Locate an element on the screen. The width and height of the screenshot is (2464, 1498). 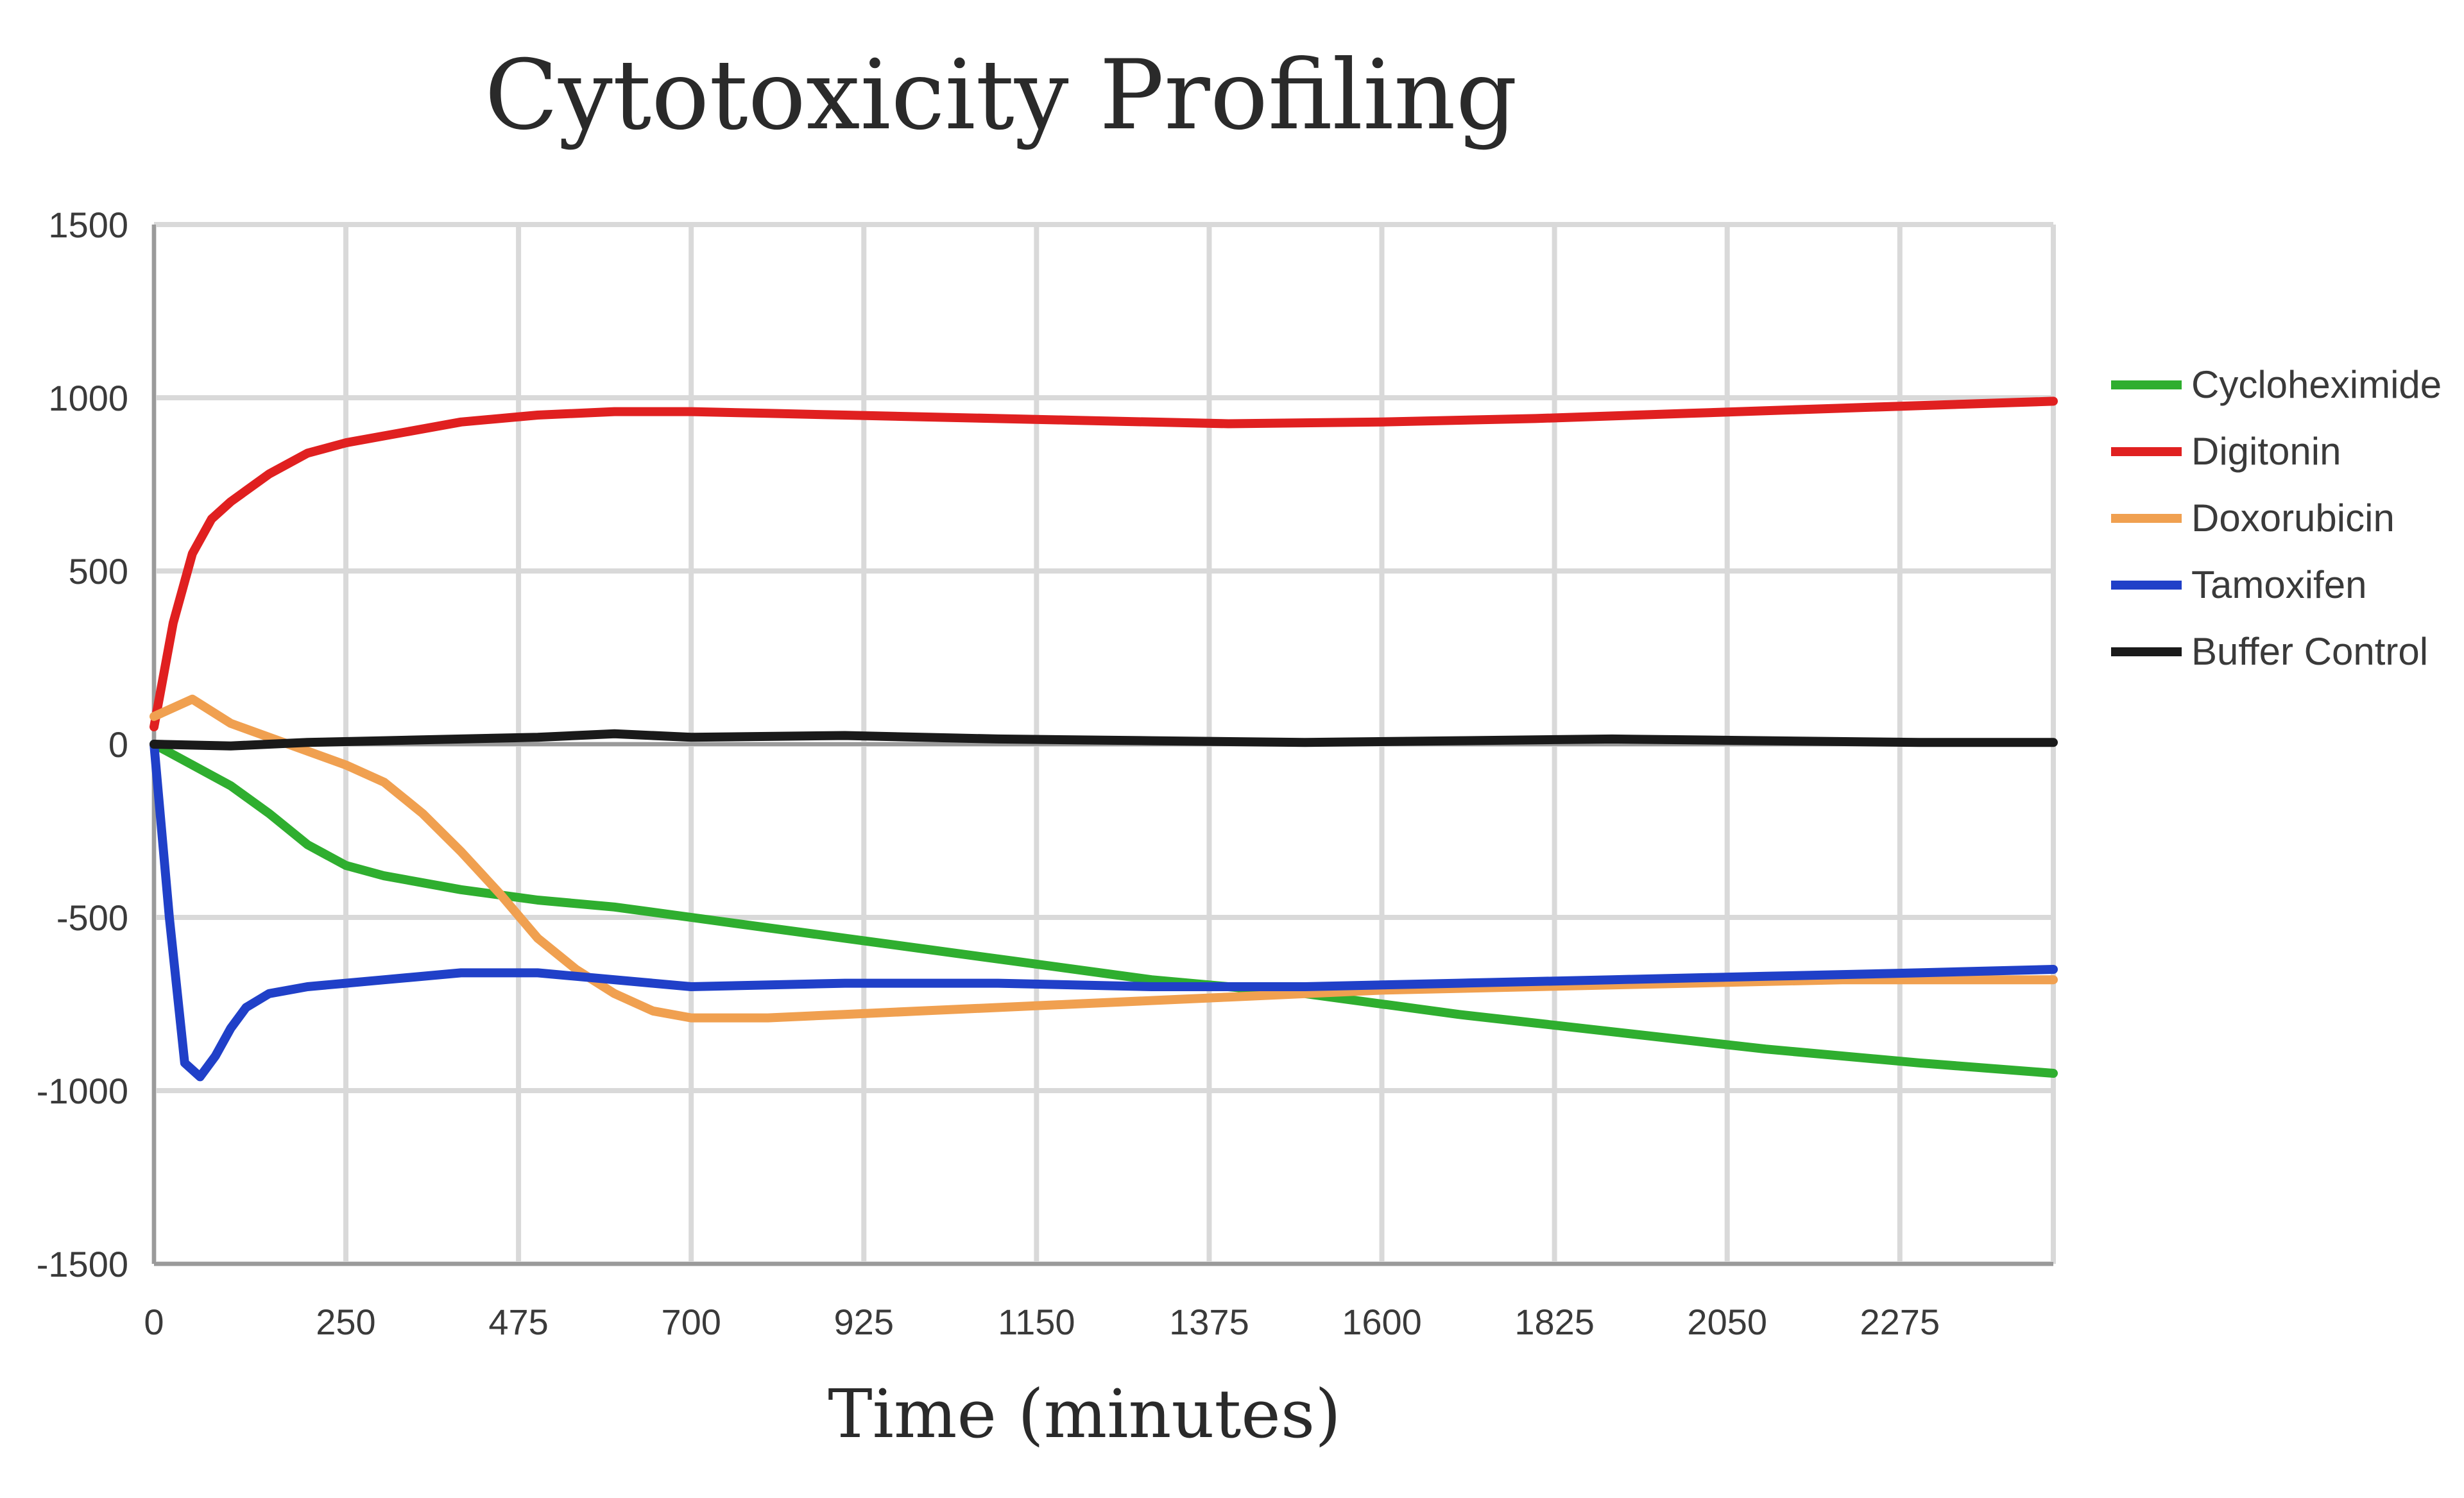
x-tick-label: 700 is located at coordinates (691, 1322).